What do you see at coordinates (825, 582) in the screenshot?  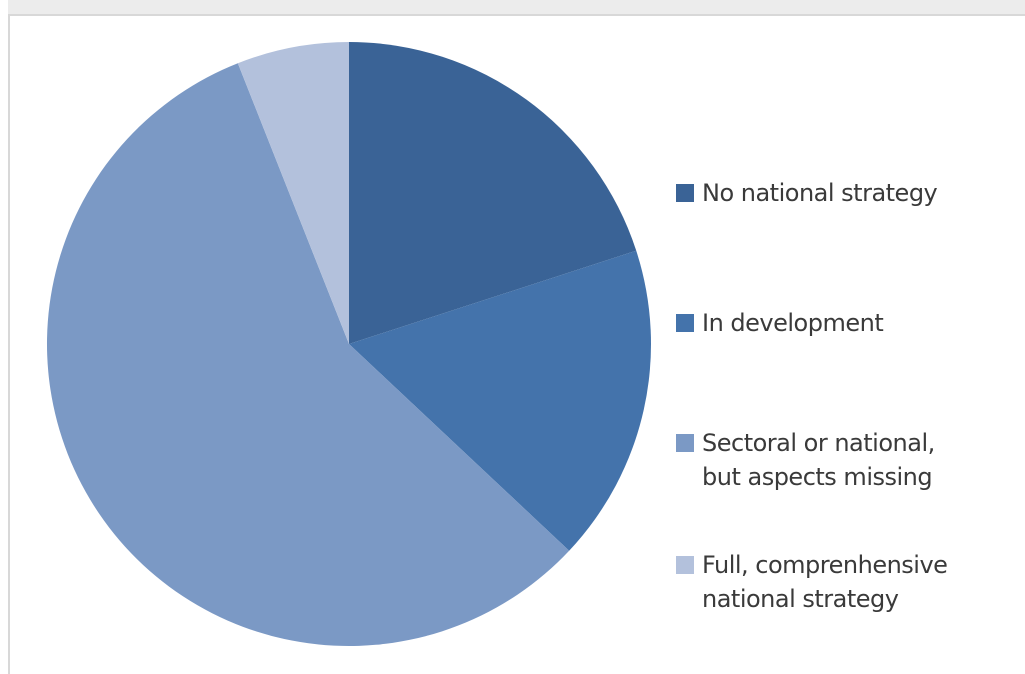 I see `legend-label: Full, comprenhensive national strategy` at bounding box center [825, 582].